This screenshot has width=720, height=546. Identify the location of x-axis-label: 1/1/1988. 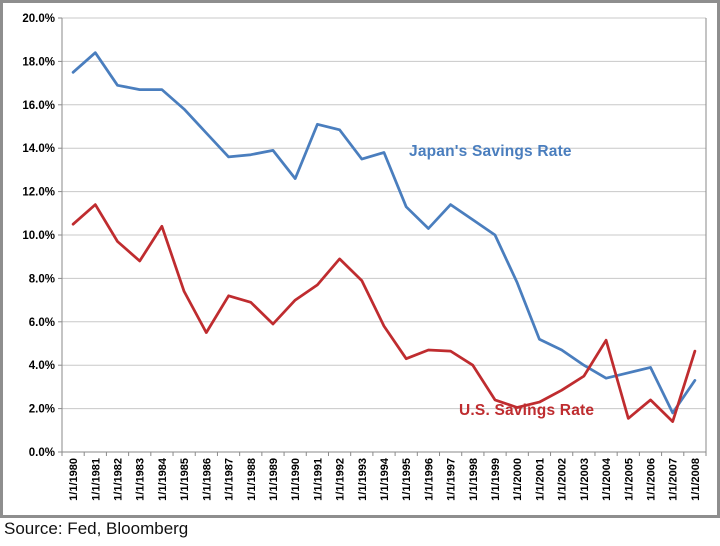
(252, 479).